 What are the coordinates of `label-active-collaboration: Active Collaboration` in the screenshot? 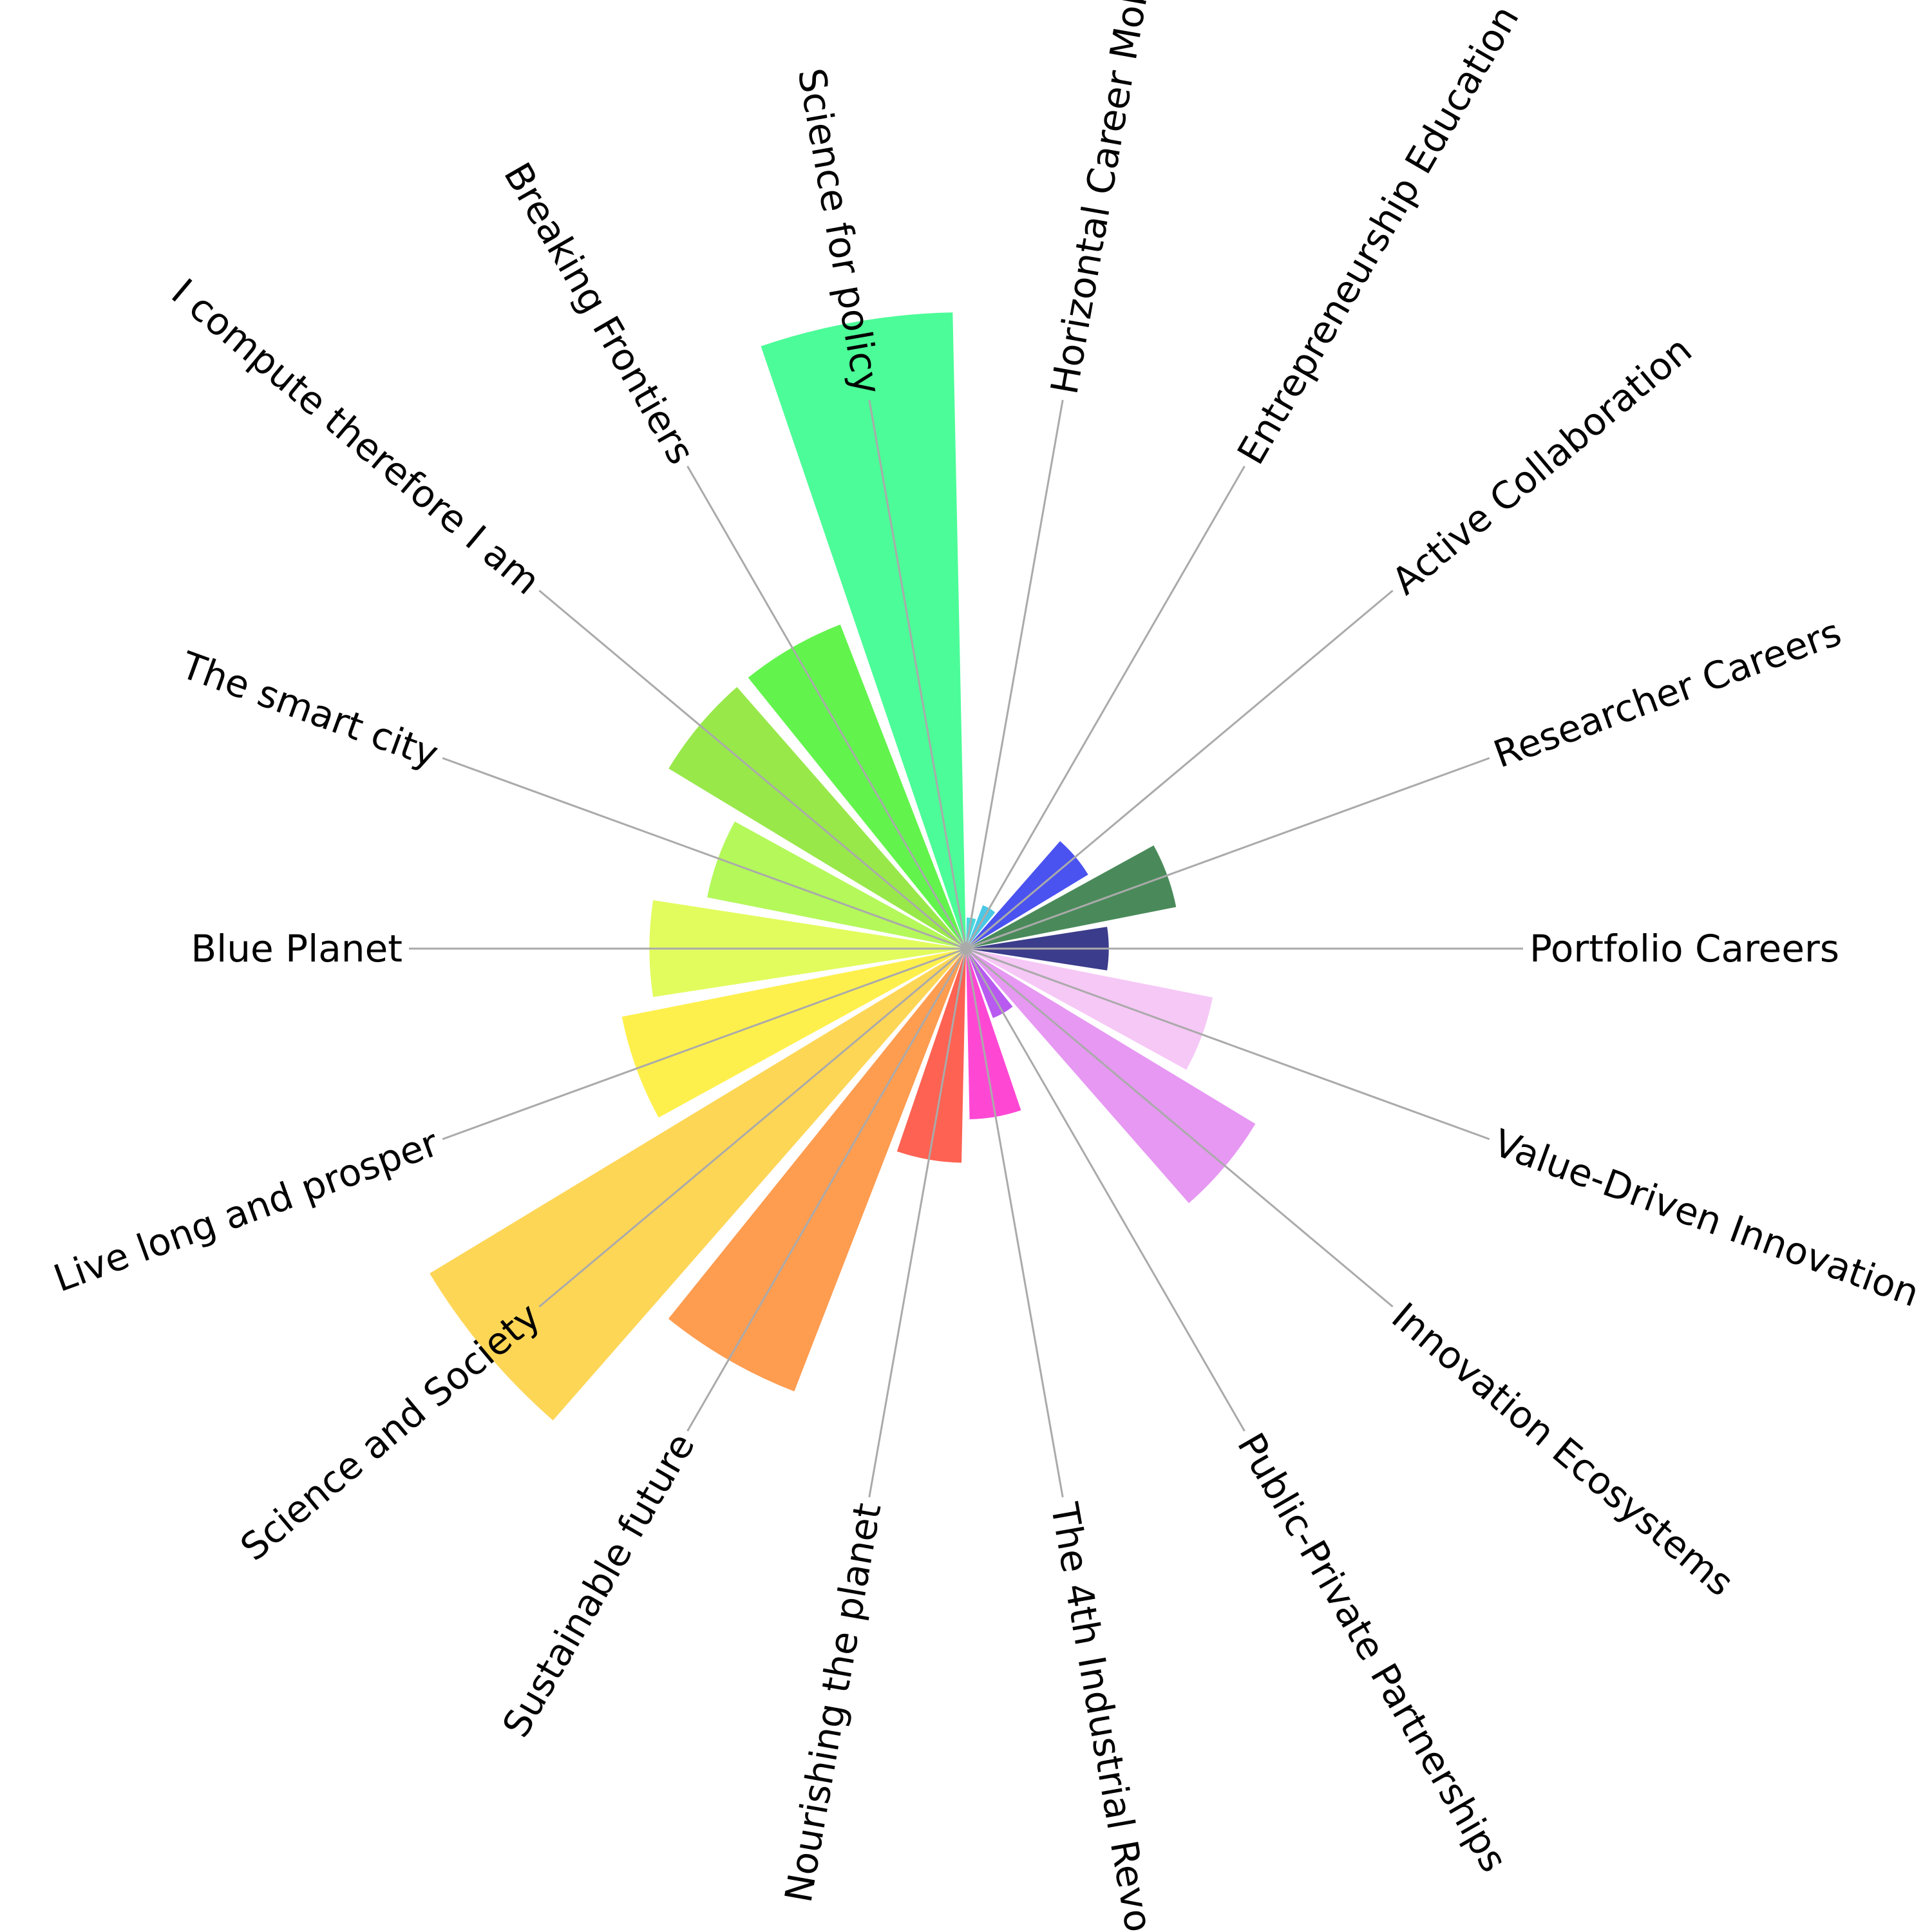 It's located at (1541, 465).